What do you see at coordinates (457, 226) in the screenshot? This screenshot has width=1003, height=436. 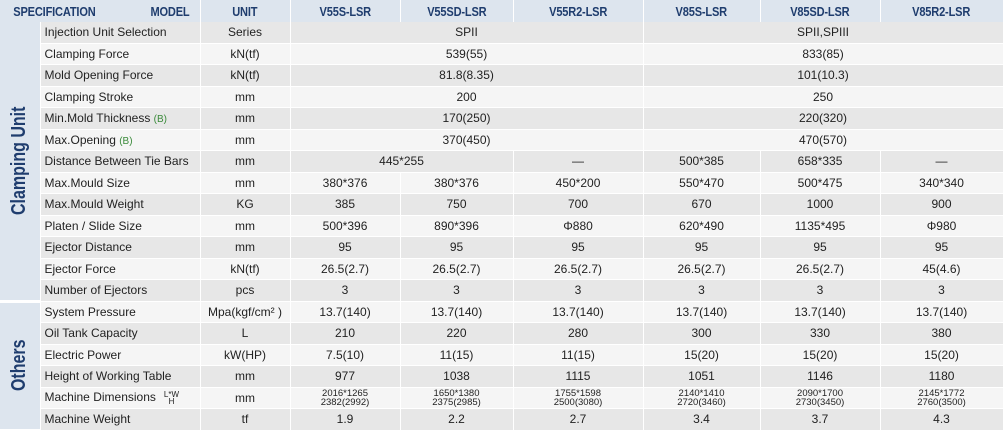 I see `value-cell: 890*396` at bounding box center [457, 226].